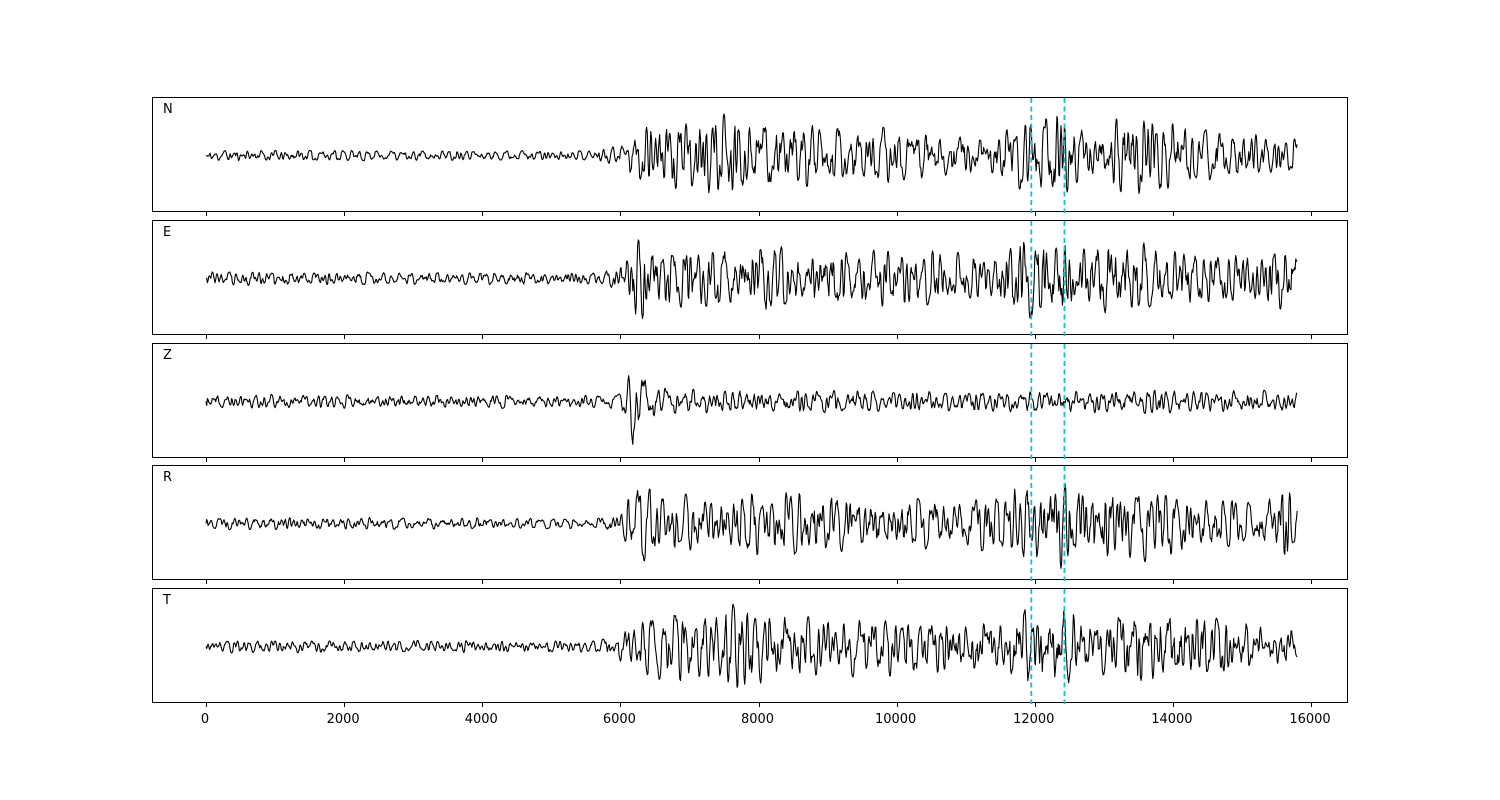 The width and height of the screenshot is (1500, 800). Describe the element at coordinates (1172, 720) in the screenshot. I see `x-tick-label: 14000` at that location.